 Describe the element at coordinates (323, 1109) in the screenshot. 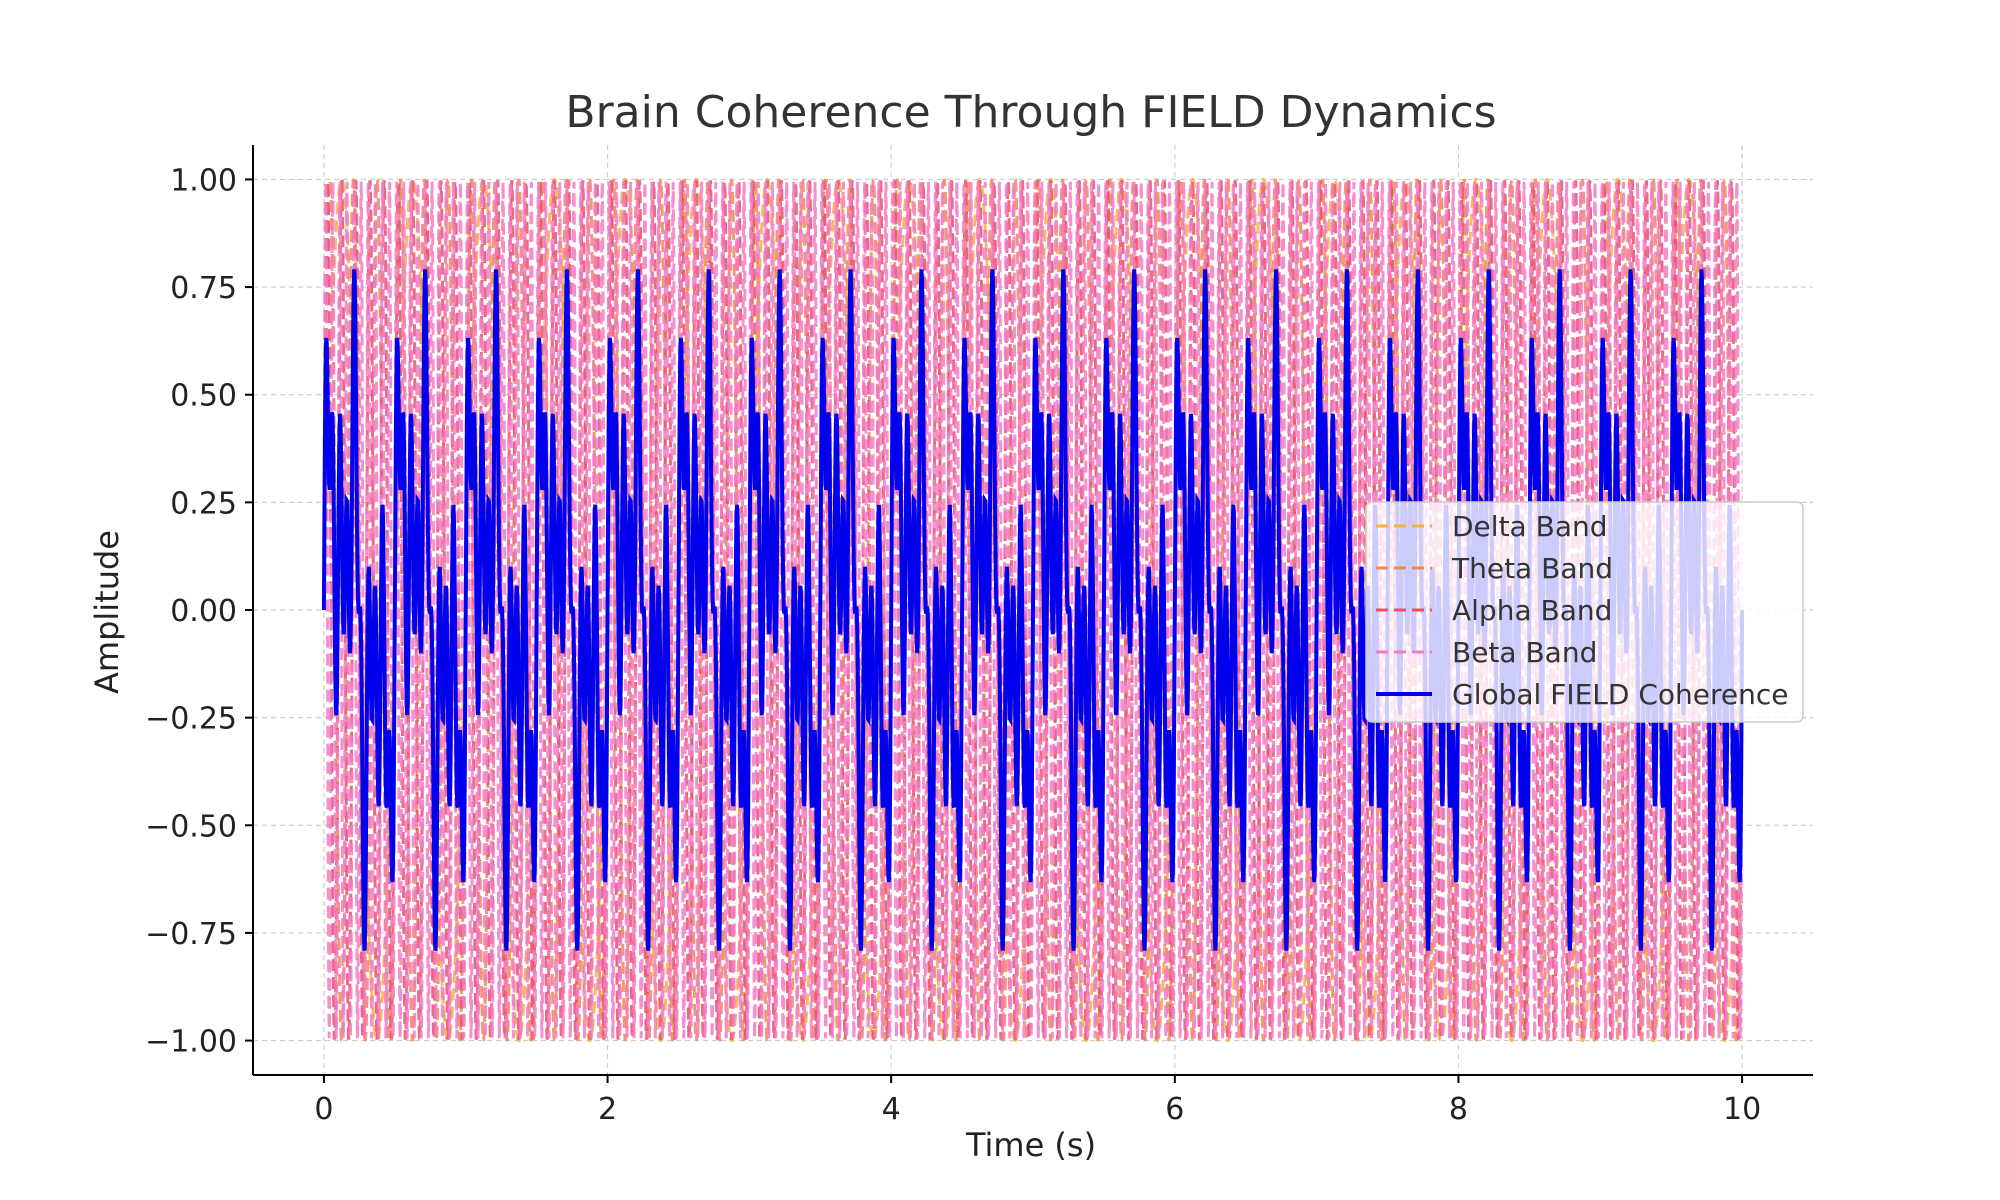

I see `x-tick-label: 0` at that location.